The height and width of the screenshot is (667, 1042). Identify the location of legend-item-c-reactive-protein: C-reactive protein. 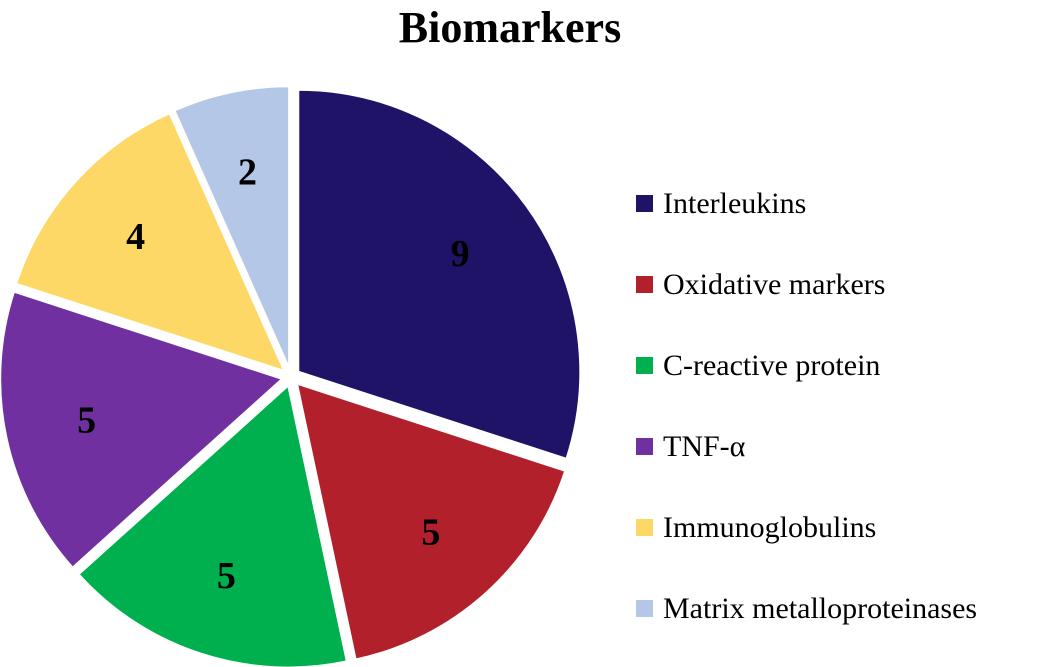
(839, 365).